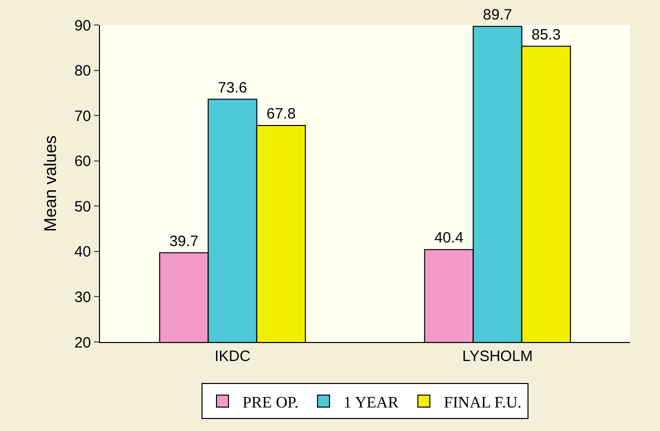 Image resolution: width=660 pixels, height=431 pixels. What do you see at coordinates (82, 343) in the screenshot?
I see `y-tick-label: 20` at bounding box center [82, 343].